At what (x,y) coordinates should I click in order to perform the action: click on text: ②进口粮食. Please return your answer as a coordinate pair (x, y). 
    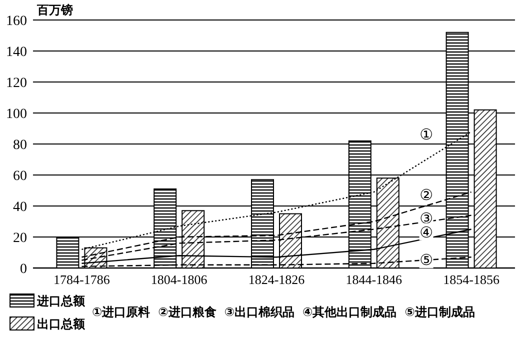
    Looking at the image, I should click on (187, 312).